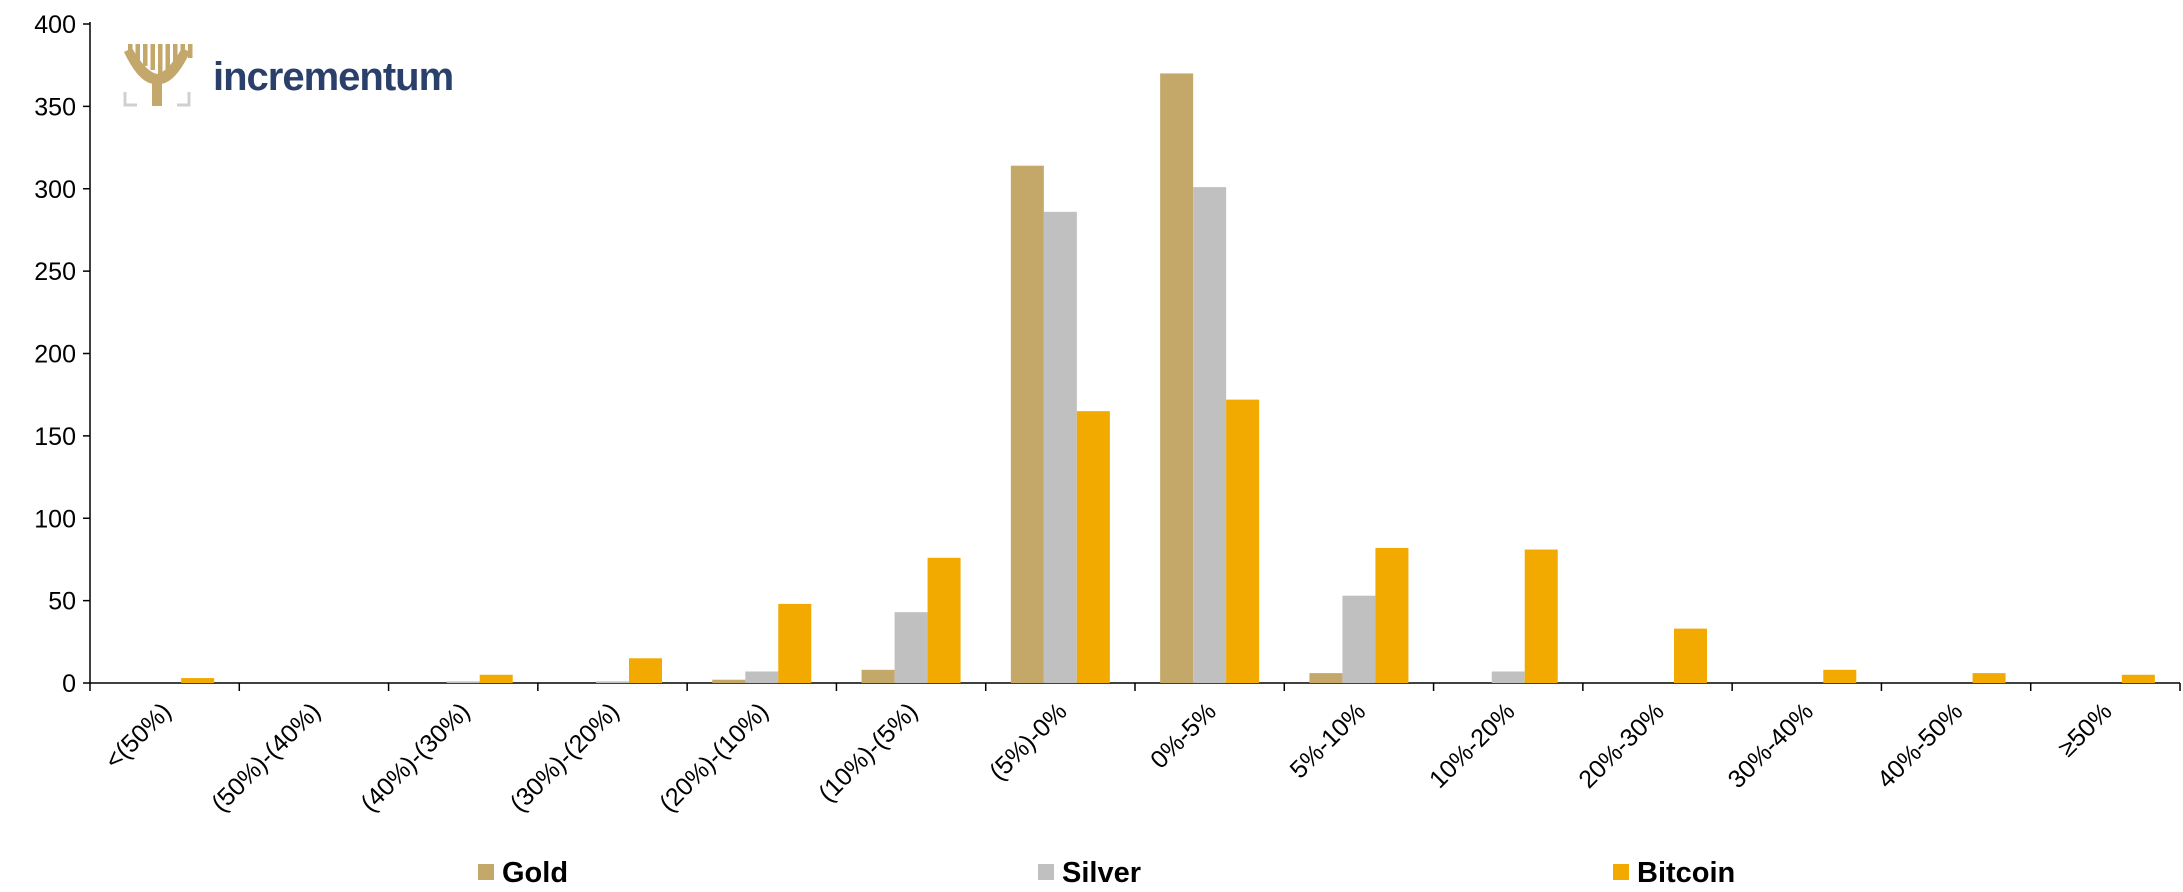  Describe the element at coordinates (1771, 745) in the screenshot. I see `x-category-label: 30%-40%` at that location.